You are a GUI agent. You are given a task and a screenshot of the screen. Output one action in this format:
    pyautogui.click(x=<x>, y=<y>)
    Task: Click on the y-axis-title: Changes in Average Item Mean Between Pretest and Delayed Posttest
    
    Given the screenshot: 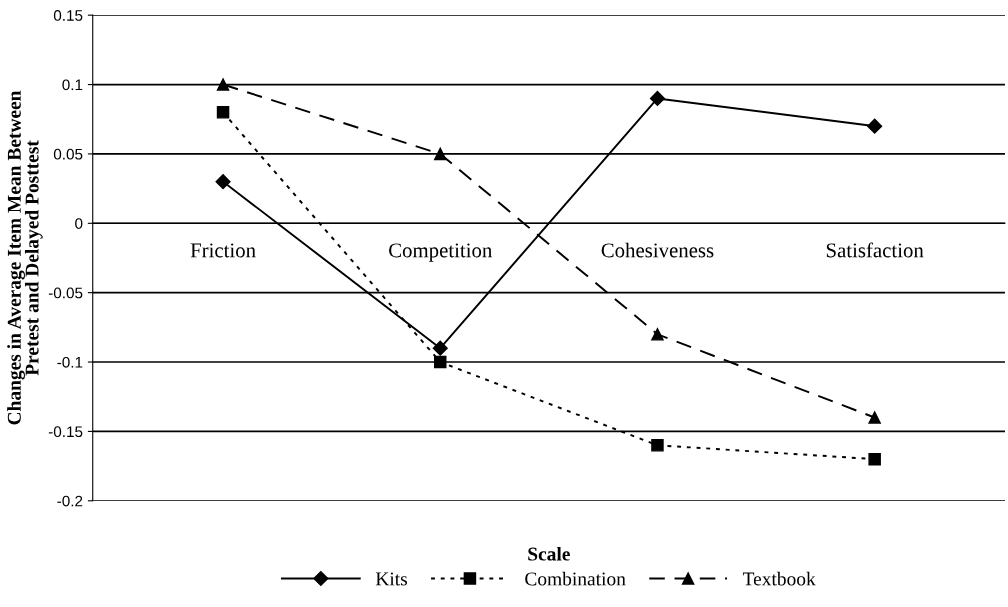 What is the action you would take?
    pyautogui.click(x=25, y=257)
    